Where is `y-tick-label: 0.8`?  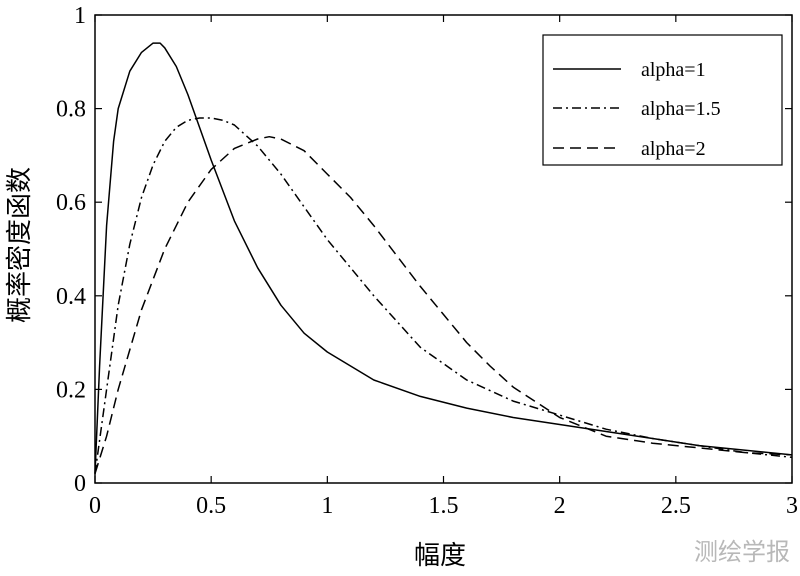 y-tick-label: 0.8 is located at coordinates (71, 110).